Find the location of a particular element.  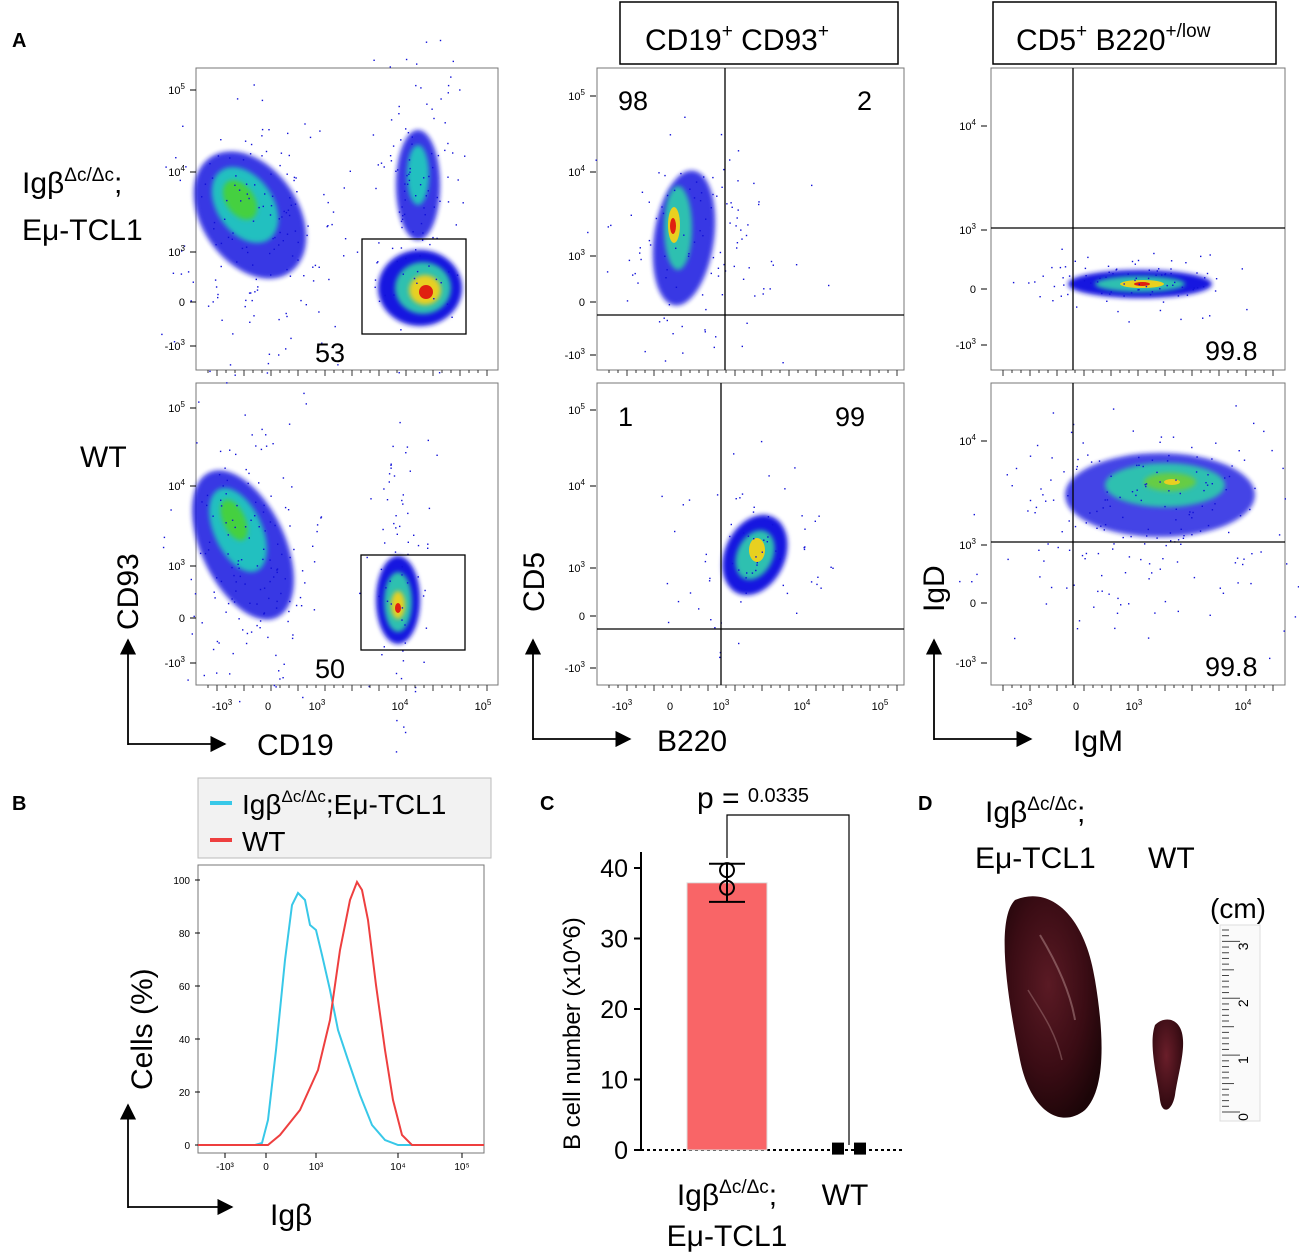

col2-header-cd19: CD19 is located at coordinates (683, 40).